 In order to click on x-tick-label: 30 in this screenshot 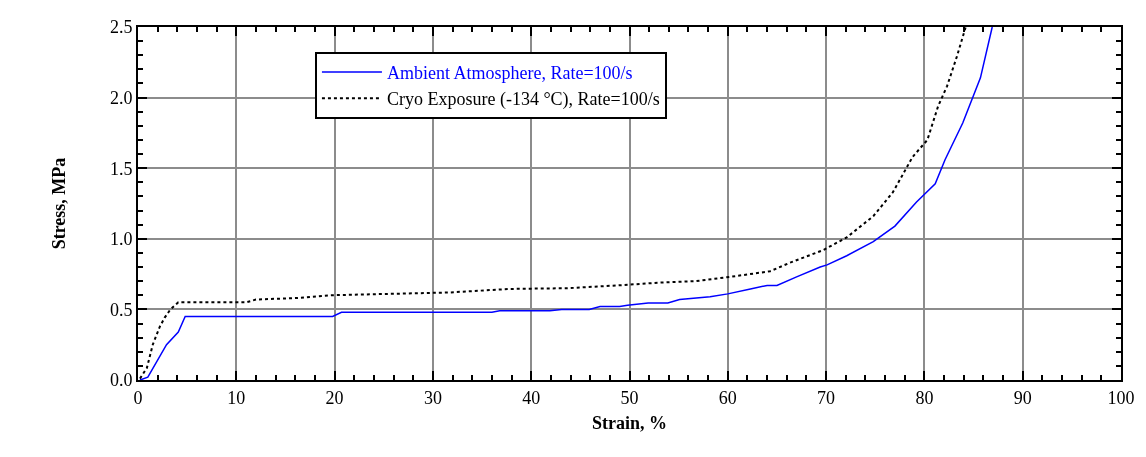, I will do `click(432, 397)`.